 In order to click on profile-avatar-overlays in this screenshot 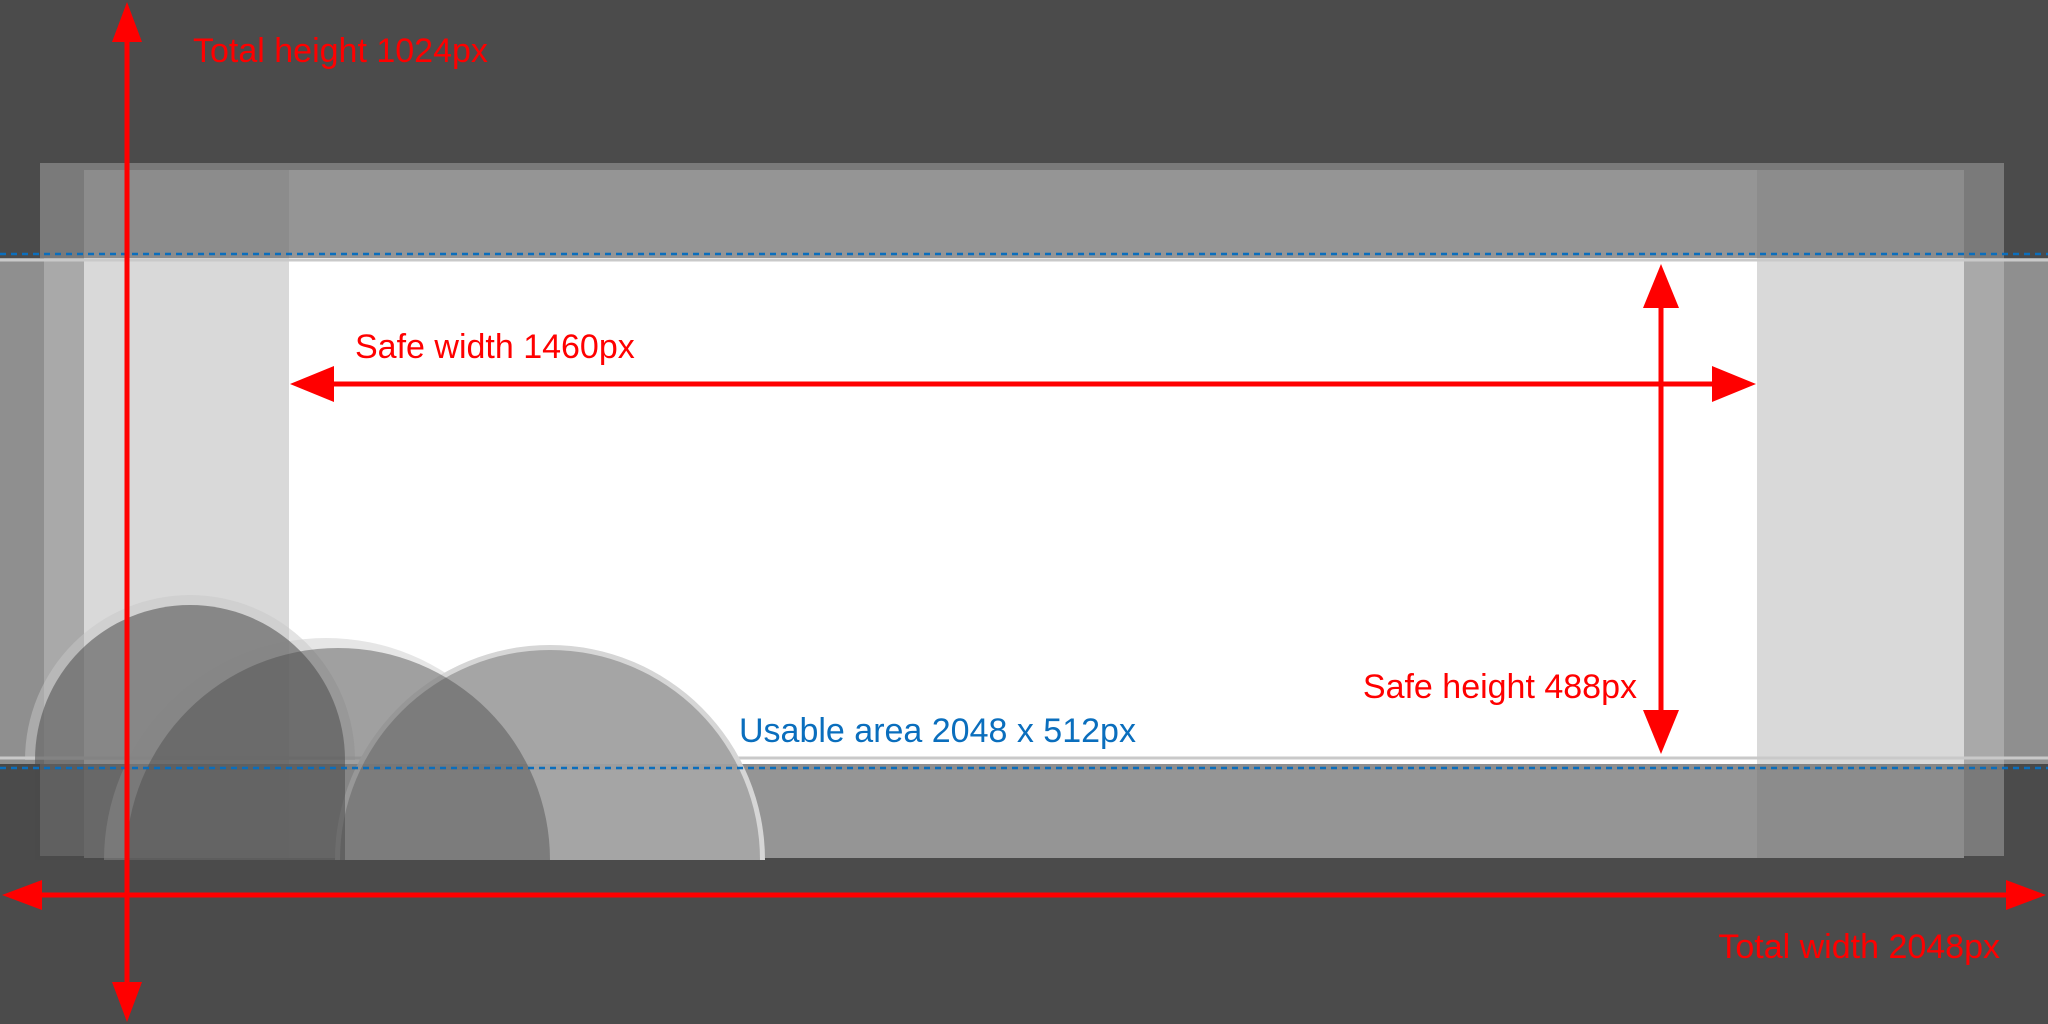, I will do `click(395, 727)`.